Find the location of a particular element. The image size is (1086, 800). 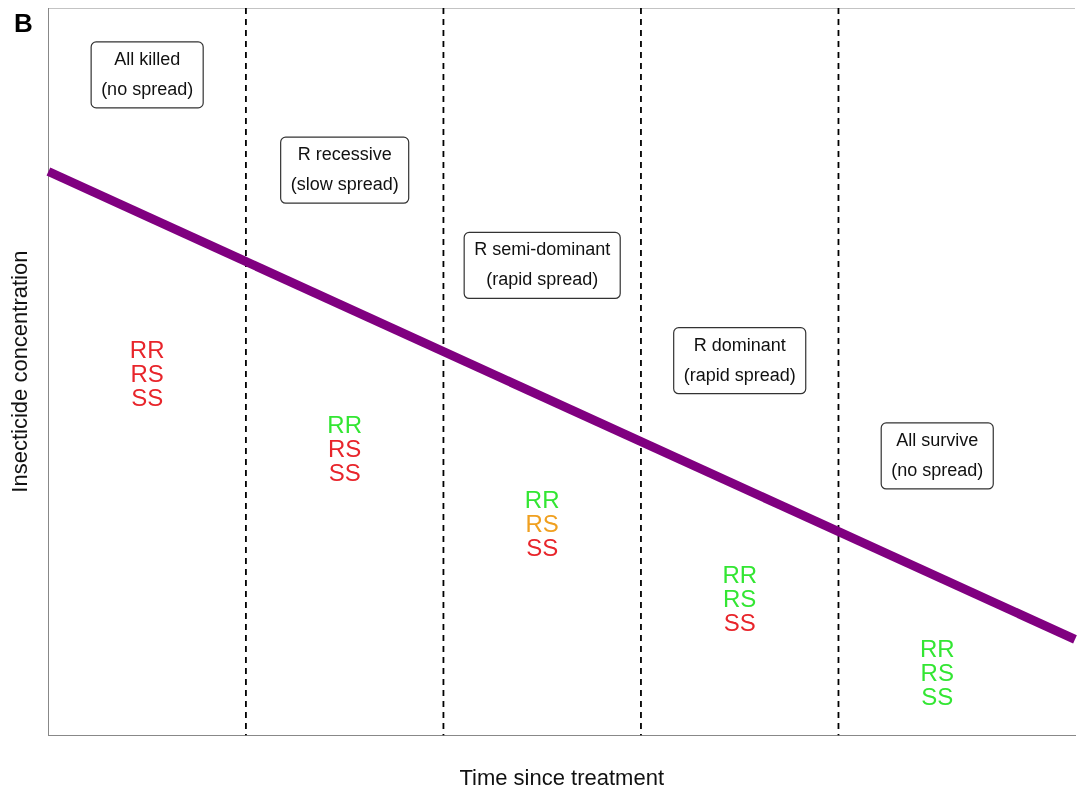

chart-title: B is located at coordinates (23, 23).